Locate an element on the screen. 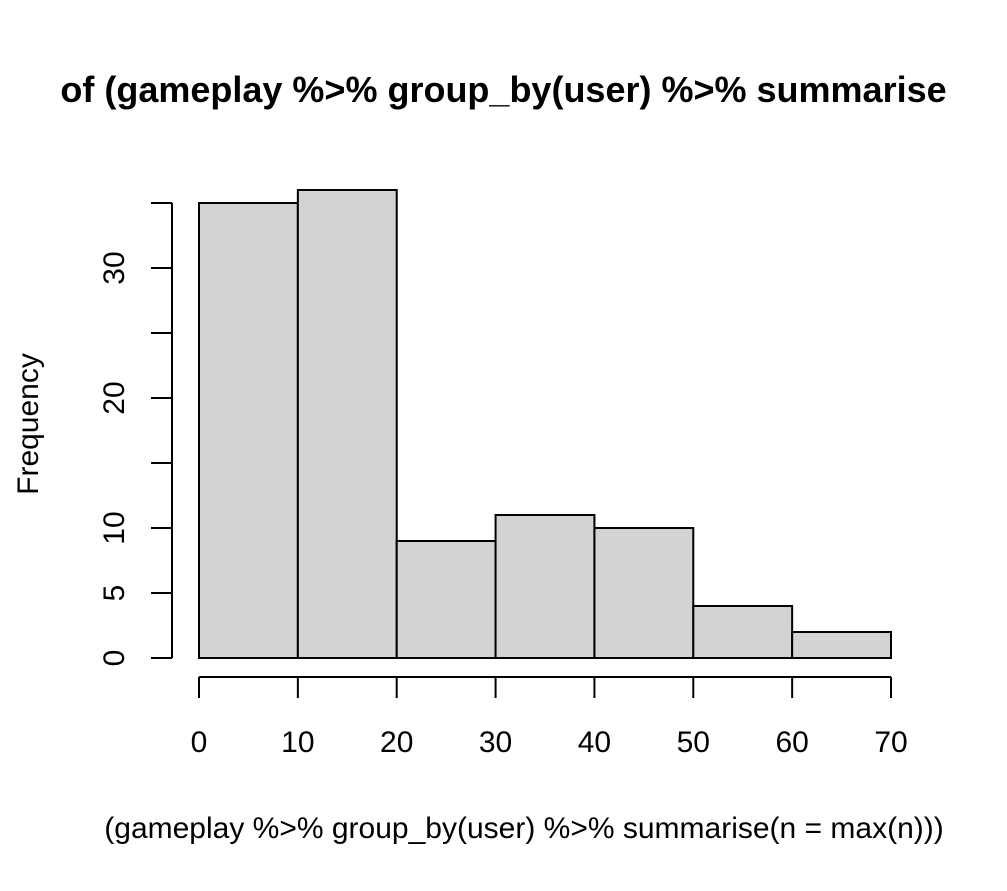 The height and width of the screenshot is (891, 1007). x-axis: 0 10 20 30 40 50 60 70 is located at coordinates (549, 717).